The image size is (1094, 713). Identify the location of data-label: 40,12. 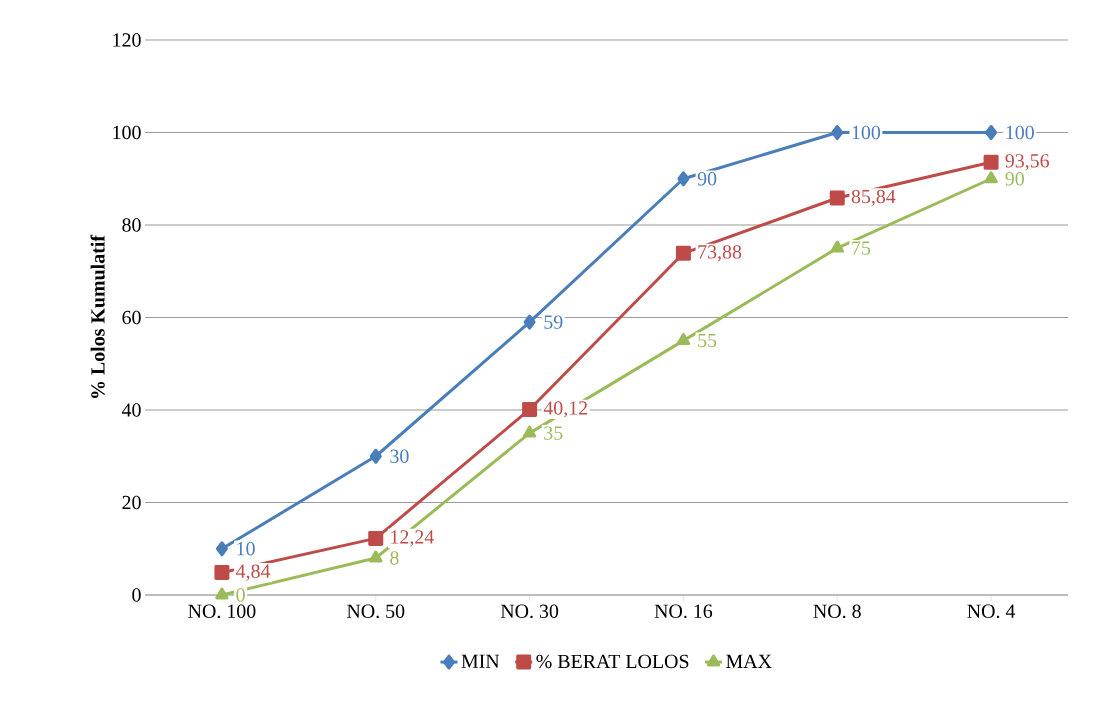
(565, 409).